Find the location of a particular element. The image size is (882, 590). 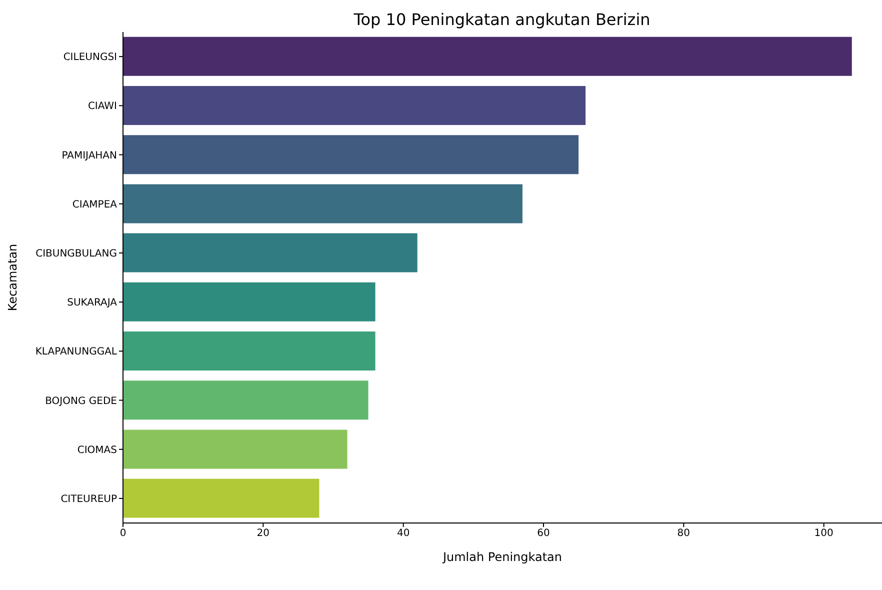

x-axis-title: Jumlah Peningkatan is located at coordinates (502, 557).